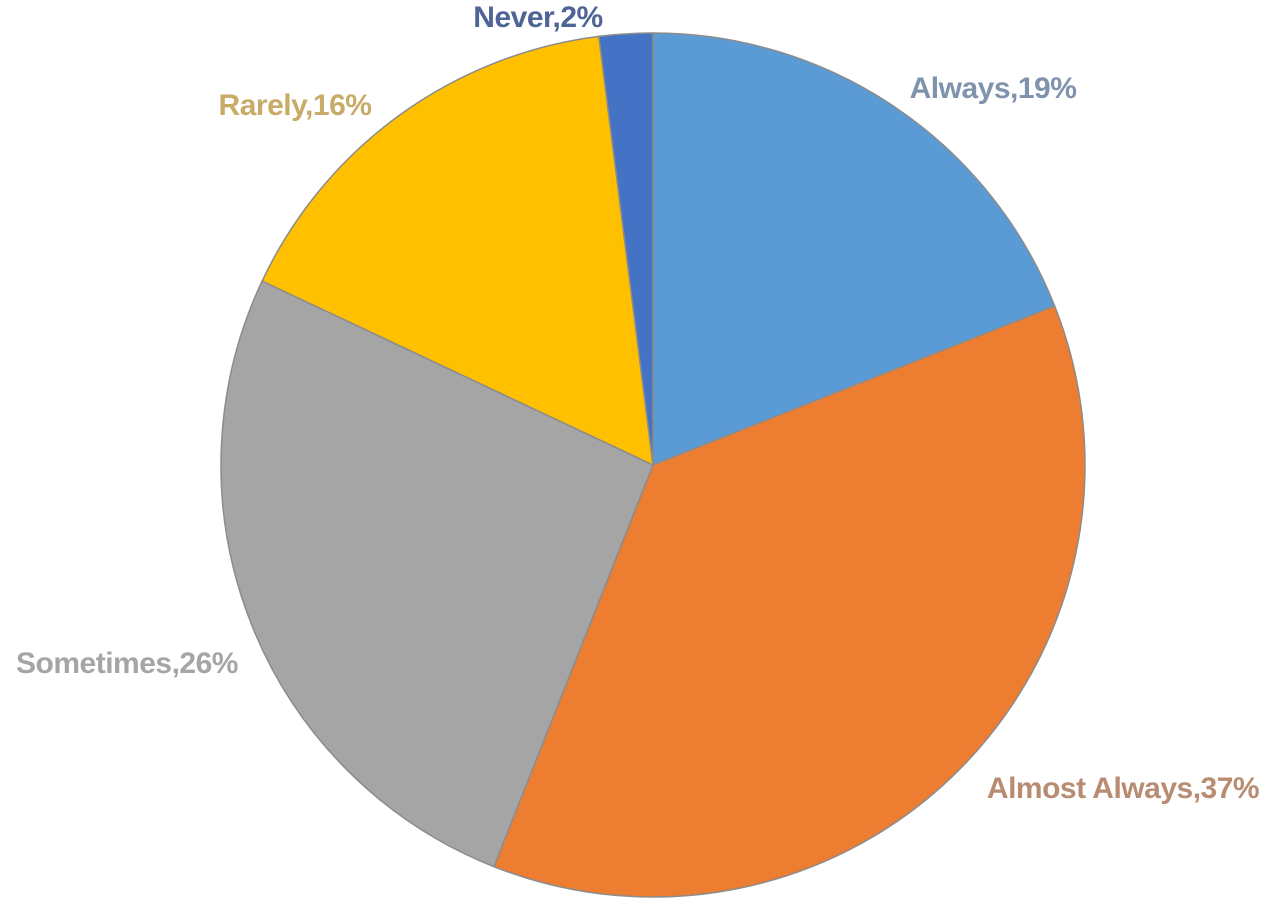  Describe the element at coordinates (537, 17) in the screenshot. I see `data-label-never: Never,2%` at that location.